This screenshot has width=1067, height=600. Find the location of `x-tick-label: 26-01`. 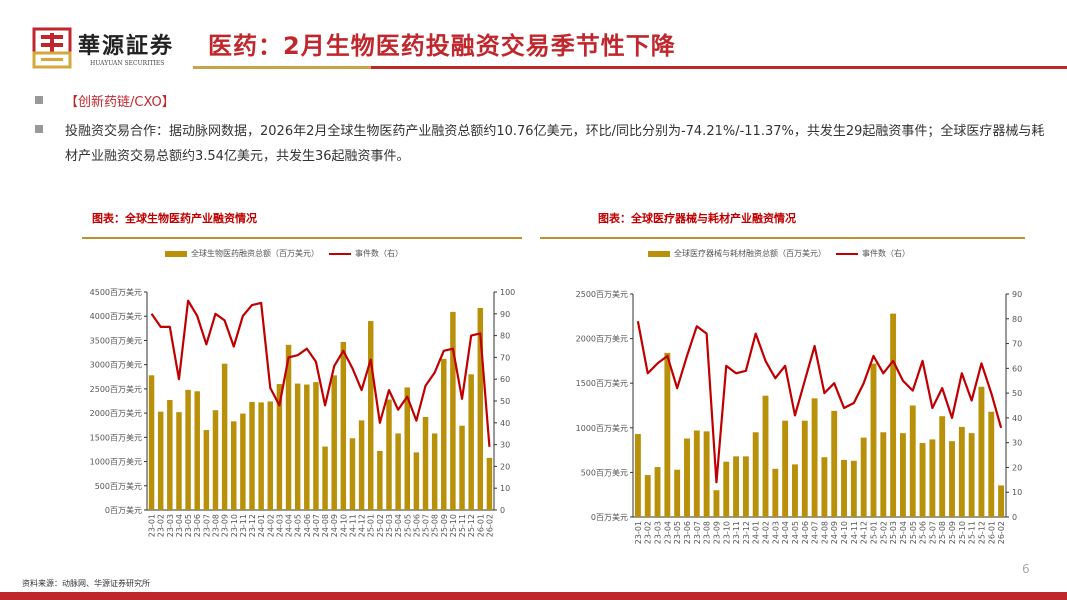

x-tick-label: 26-01 is located at coordinates (991, 532).